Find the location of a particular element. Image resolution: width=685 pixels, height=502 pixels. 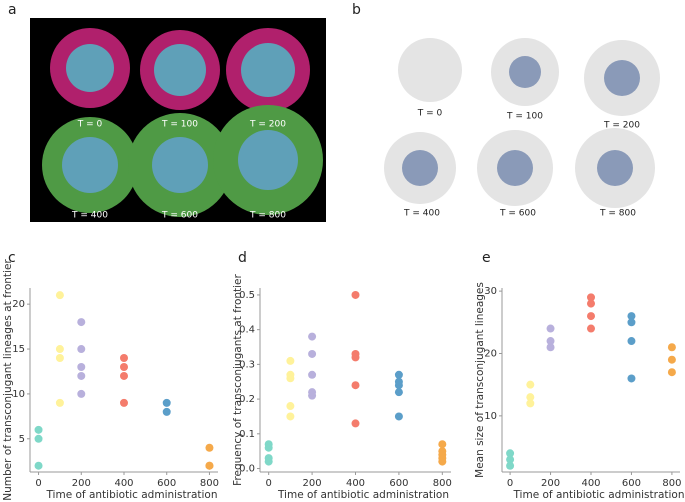

y-tick-label: 0.5 is located at coordinates (247, 295).